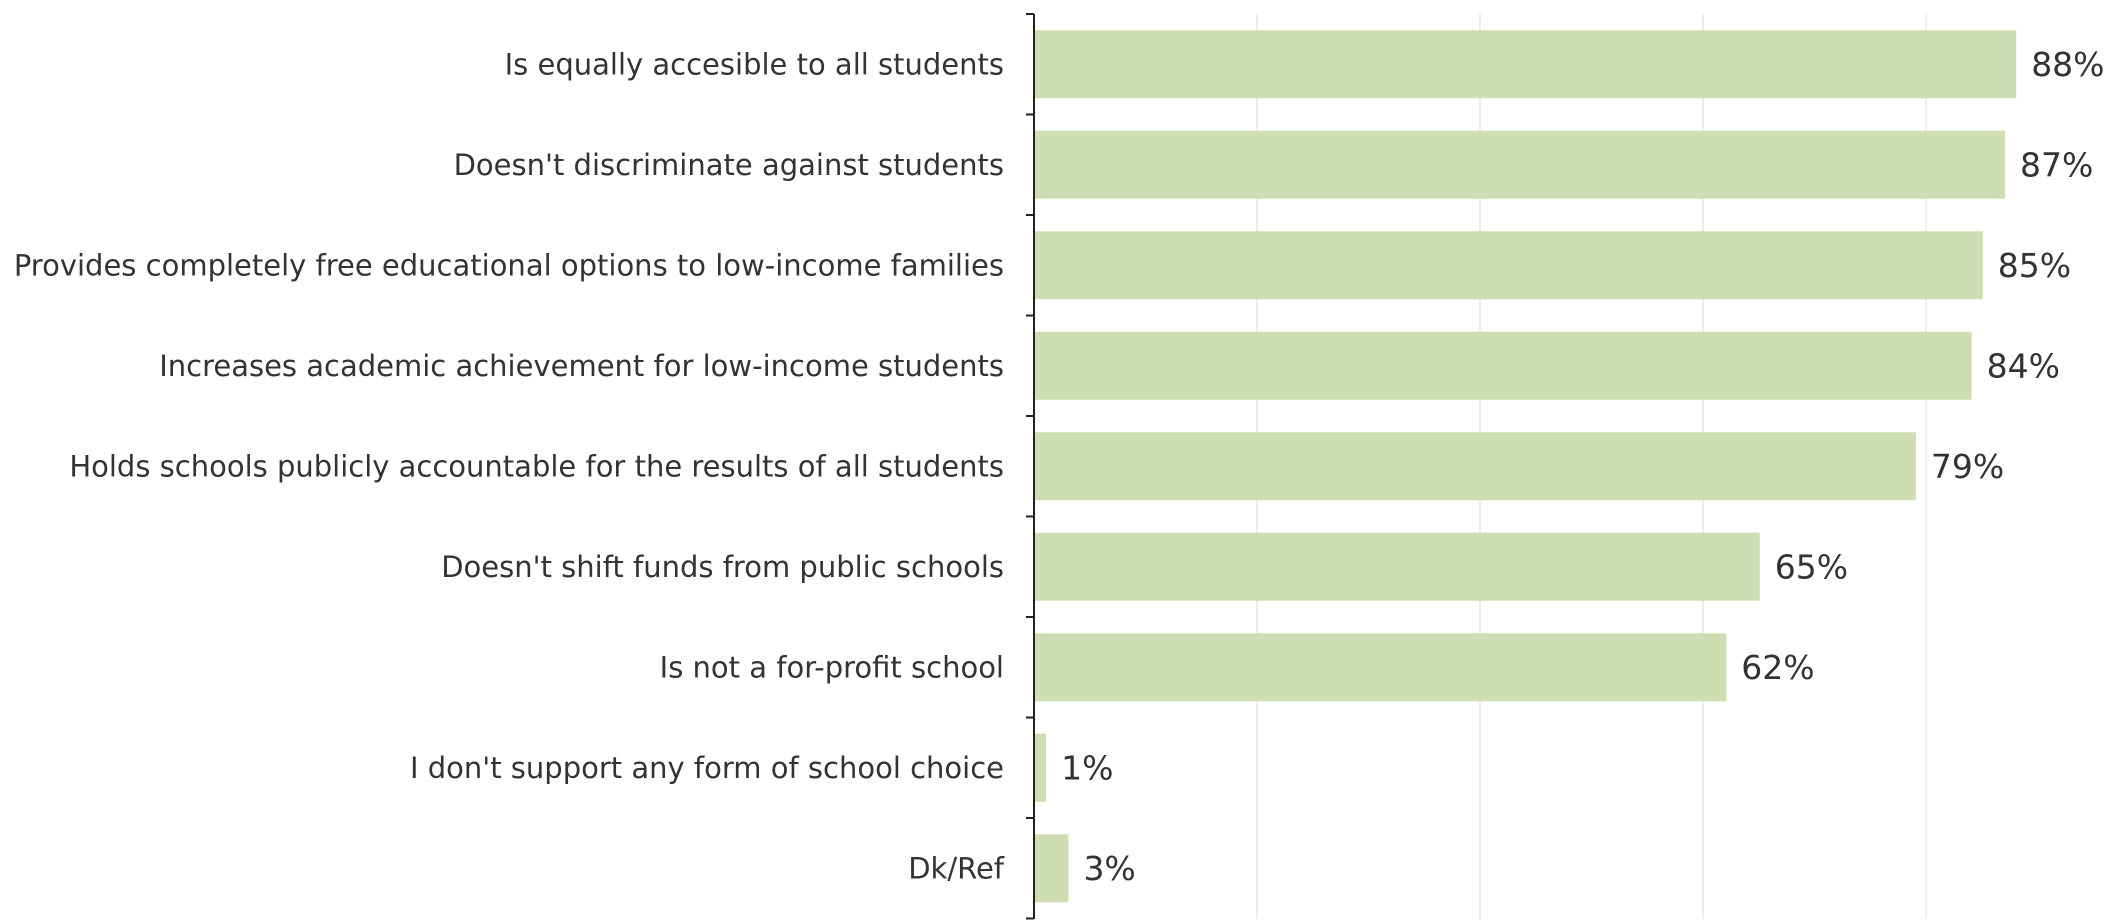  I want to click on value-label: 79%, so click(1967, 466).